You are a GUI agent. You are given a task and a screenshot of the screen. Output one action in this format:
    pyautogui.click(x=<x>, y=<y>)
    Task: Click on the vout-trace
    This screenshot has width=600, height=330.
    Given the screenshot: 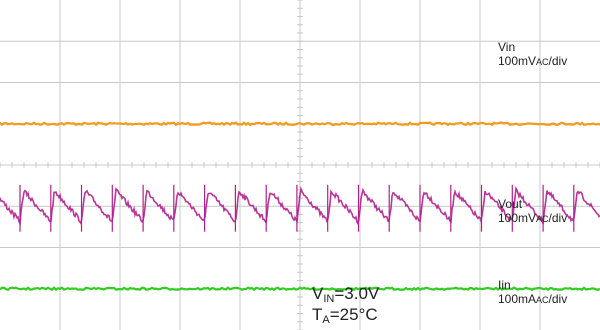 What is the action you would take?
    pyautogui.click(x=300, y=206)
    